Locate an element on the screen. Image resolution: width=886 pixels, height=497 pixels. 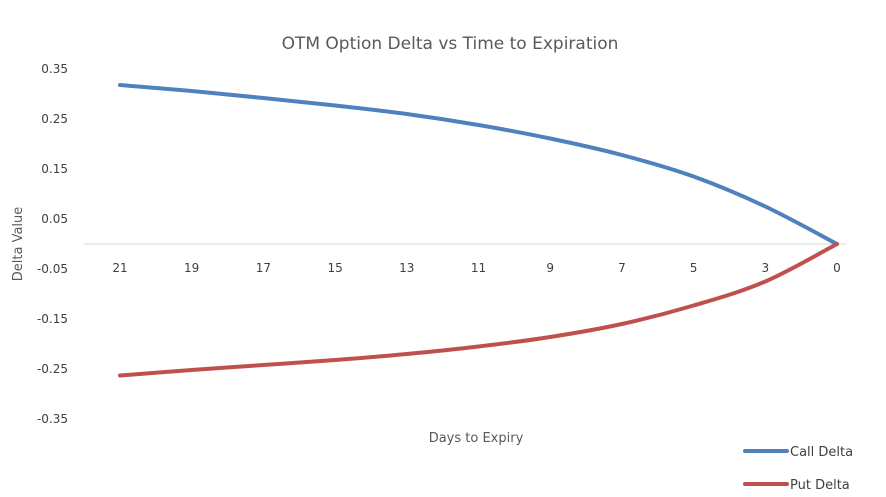
y-tick-label: 0.15 is located at coordinates (54, 169).